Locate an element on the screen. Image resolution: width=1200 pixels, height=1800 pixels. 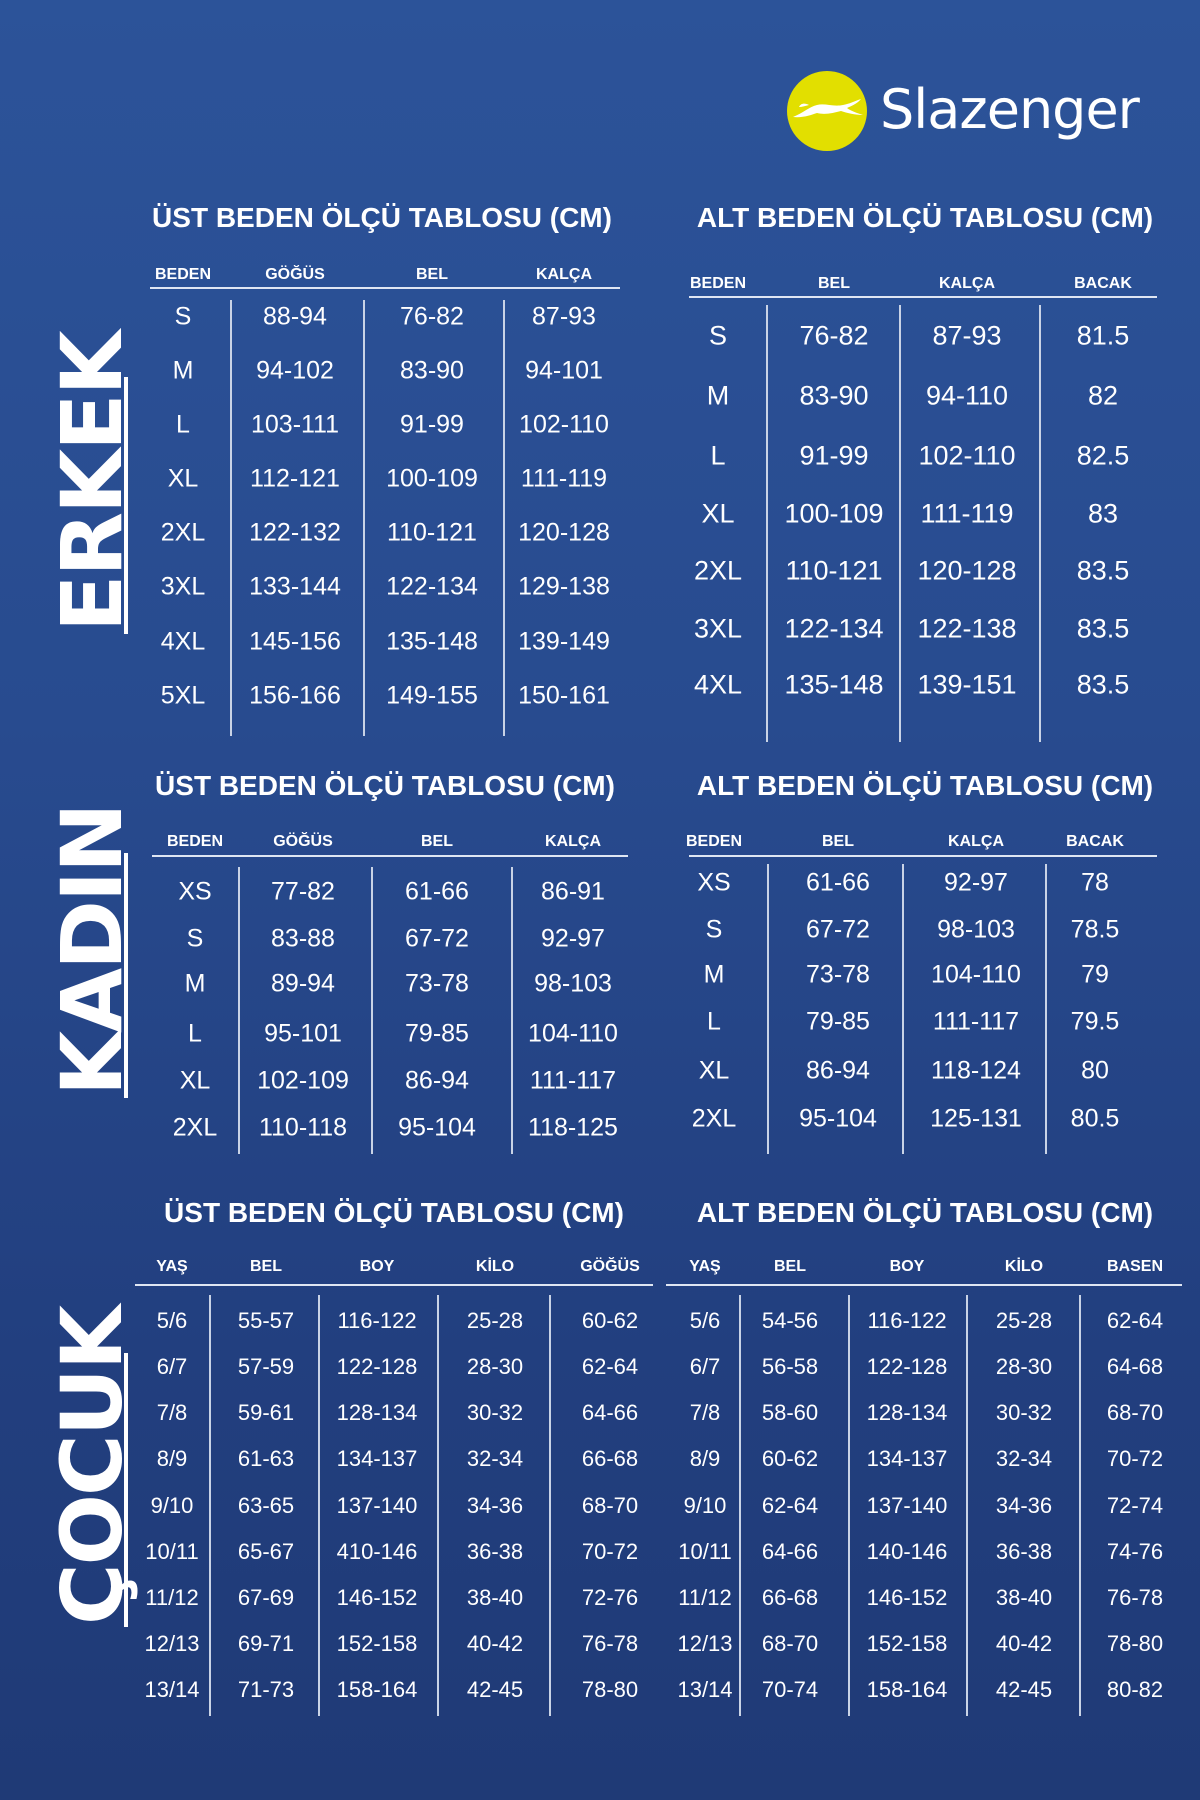
measurement-cell: 28-30 is located at coordinates (1024, 1366).